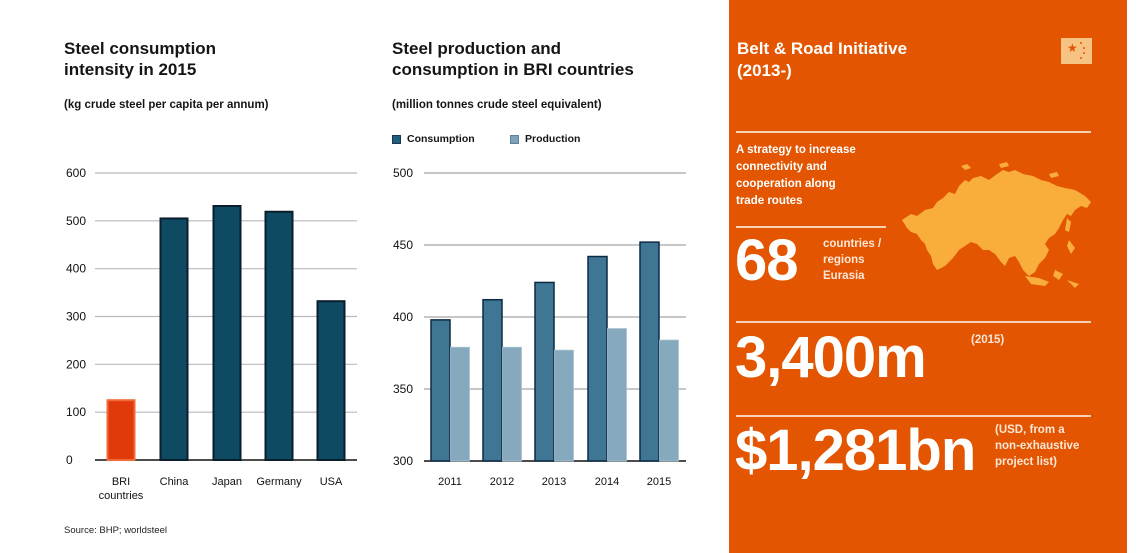 This screenshot has height=553, width=1140. I want to click on y-tick-label: 100, so click(76, 412).